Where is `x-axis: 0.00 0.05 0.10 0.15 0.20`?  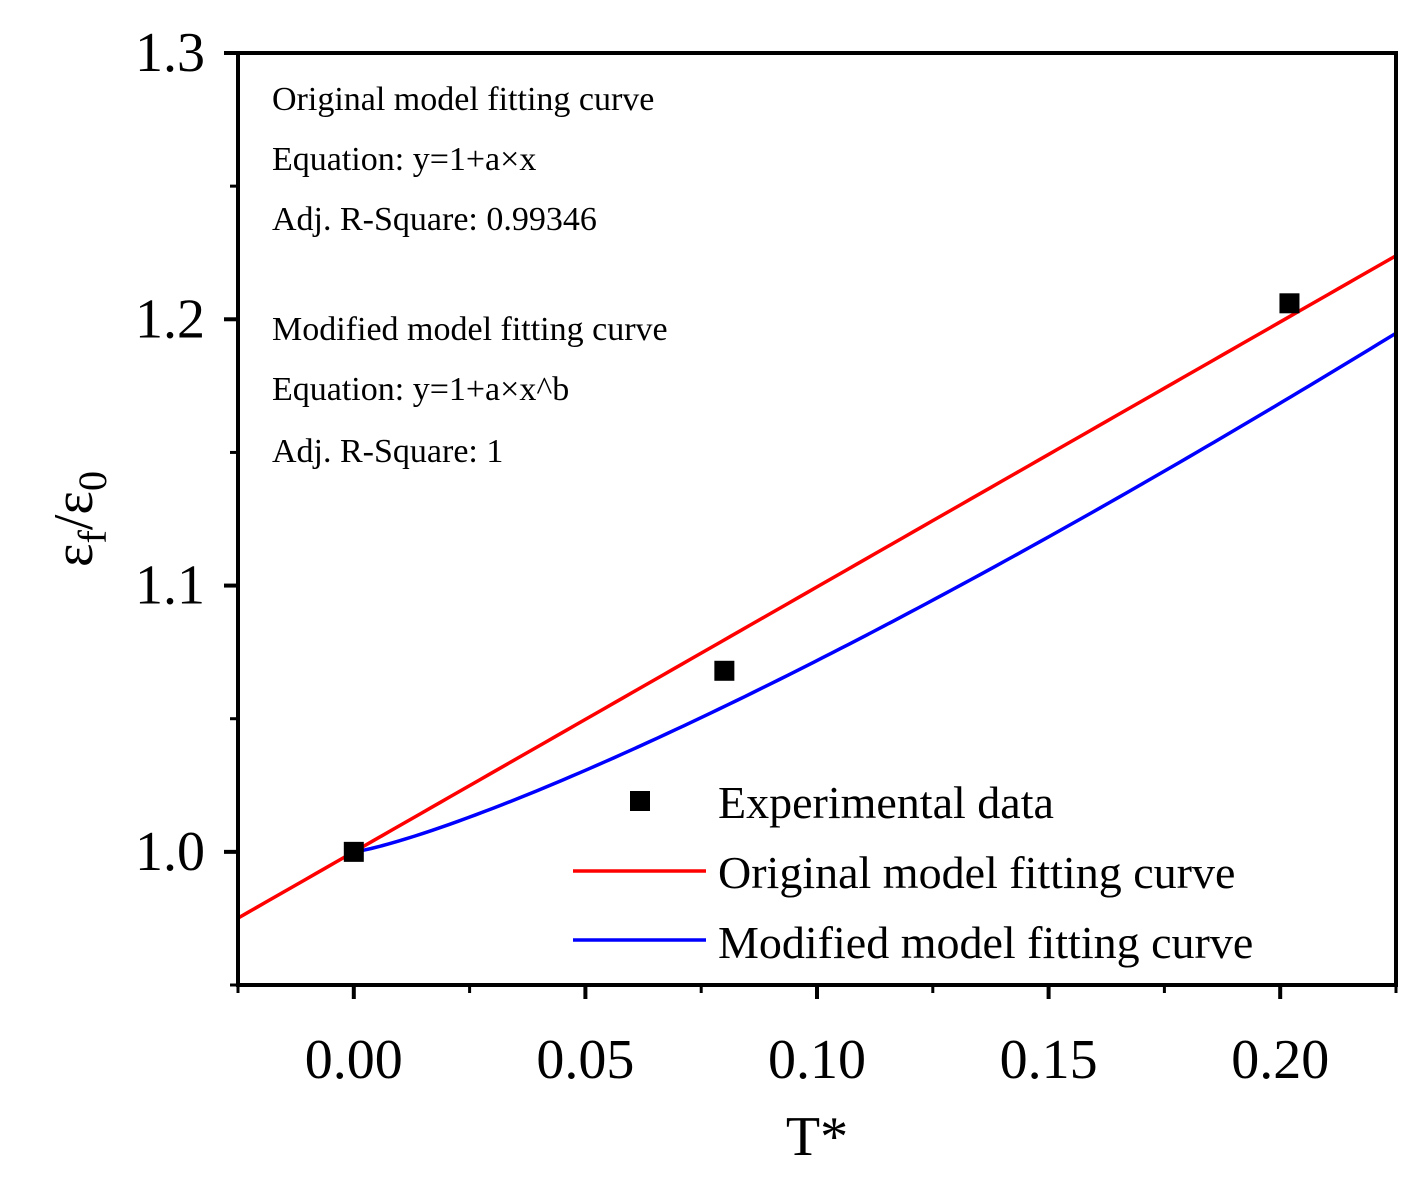
x-axis: 0.00 0.05 0.10 0.15 0.20 is located at coordinates (817, 1038).